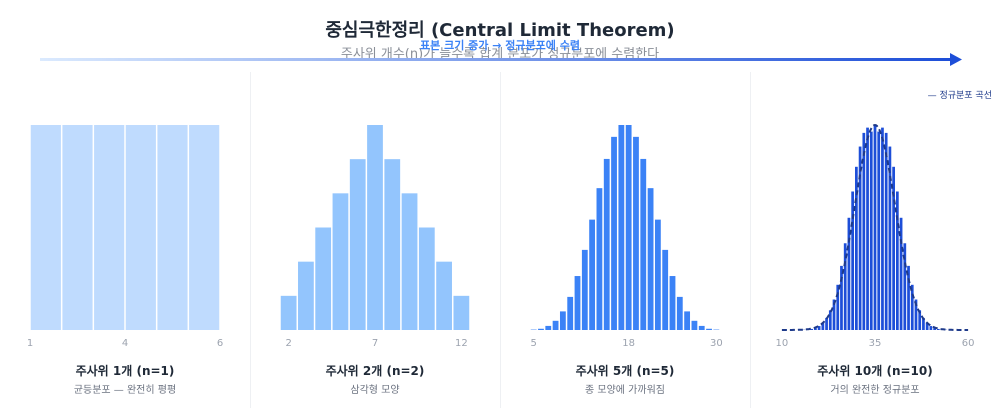 This screenshot has height=420, width=1000. I want to click on histogram-n10: 10 35 60, so click(875, 236).